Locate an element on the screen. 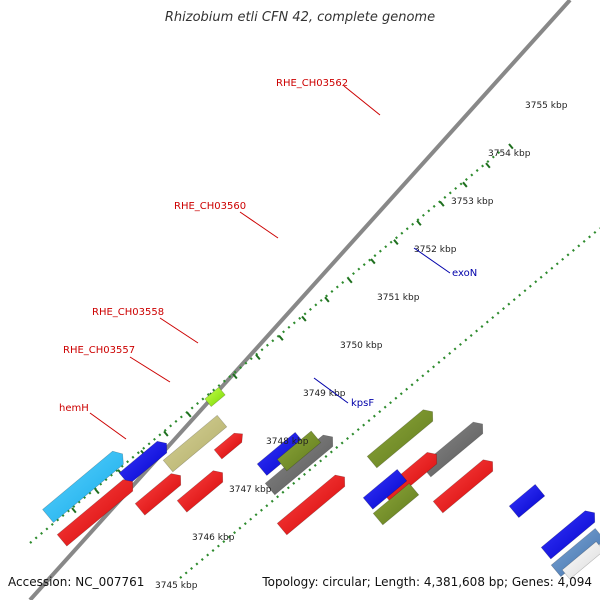 The image size is (600, 600). kbp-scale-label: 3750 kbp is located at coordinates (361, 346).